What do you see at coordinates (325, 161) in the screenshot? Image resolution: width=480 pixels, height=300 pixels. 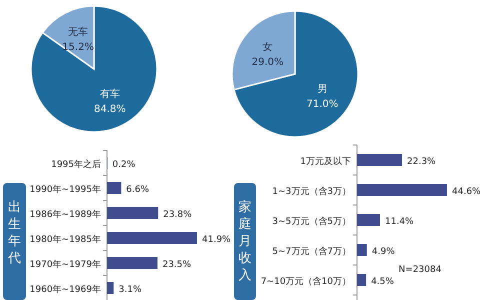 I see `y-tick-label: 1万元及以下` at bounding box center [325, 161].